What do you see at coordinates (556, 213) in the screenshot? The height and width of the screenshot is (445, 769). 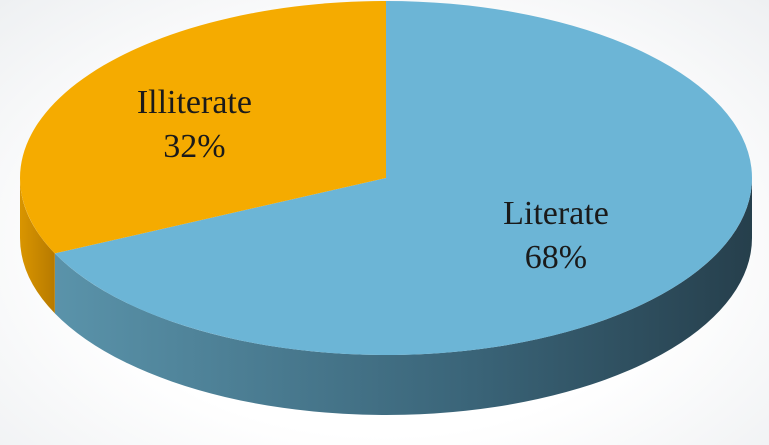 I see `slice-name-label: Literate` at bounding box center [556, 213].